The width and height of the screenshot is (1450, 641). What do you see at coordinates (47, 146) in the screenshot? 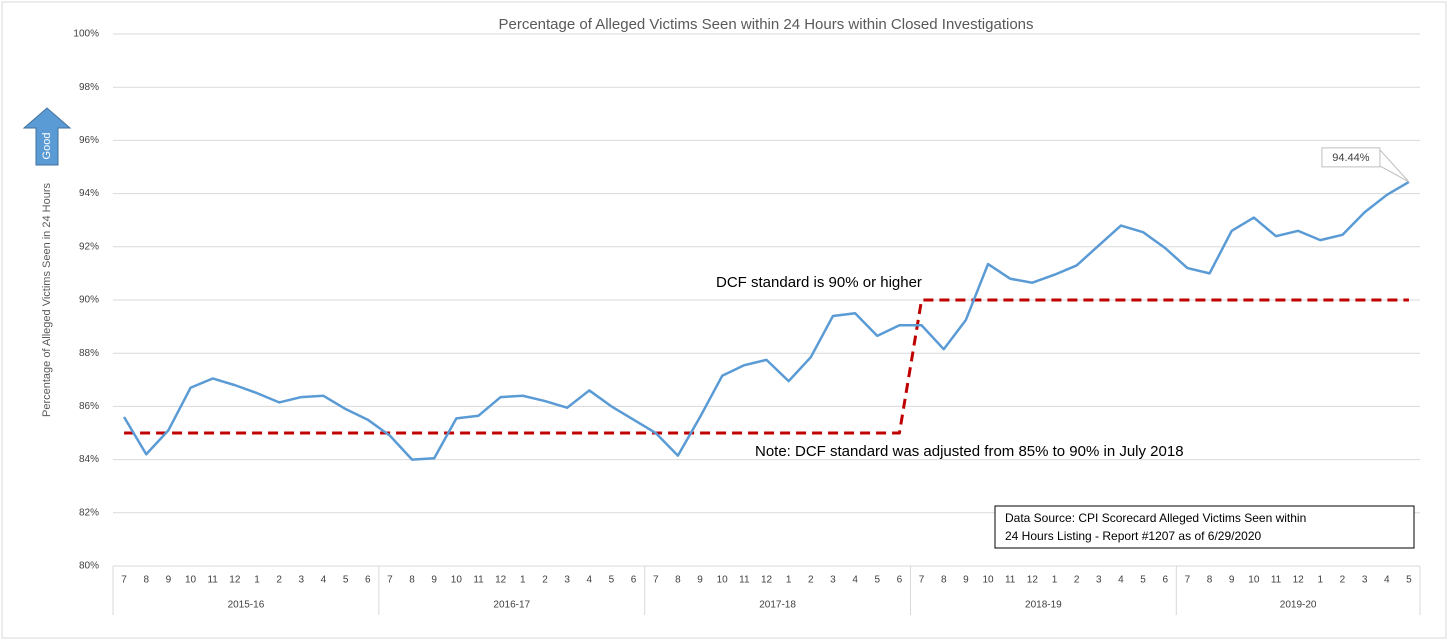
I see `good-label: Good` at bounding box center [47, 146].